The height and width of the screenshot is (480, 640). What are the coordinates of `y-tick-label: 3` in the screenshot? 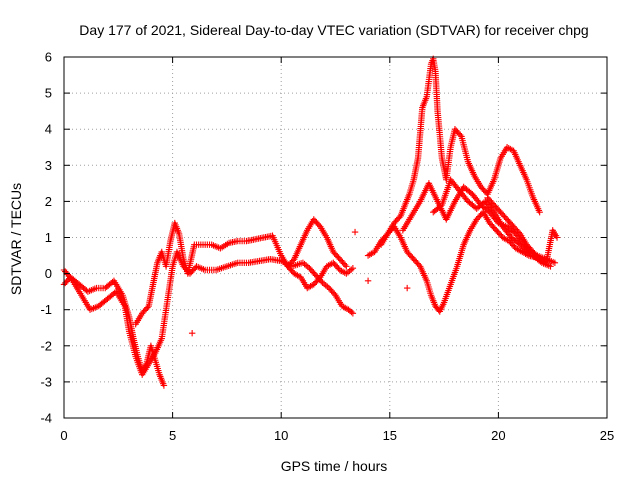 It's located at (48, 165).